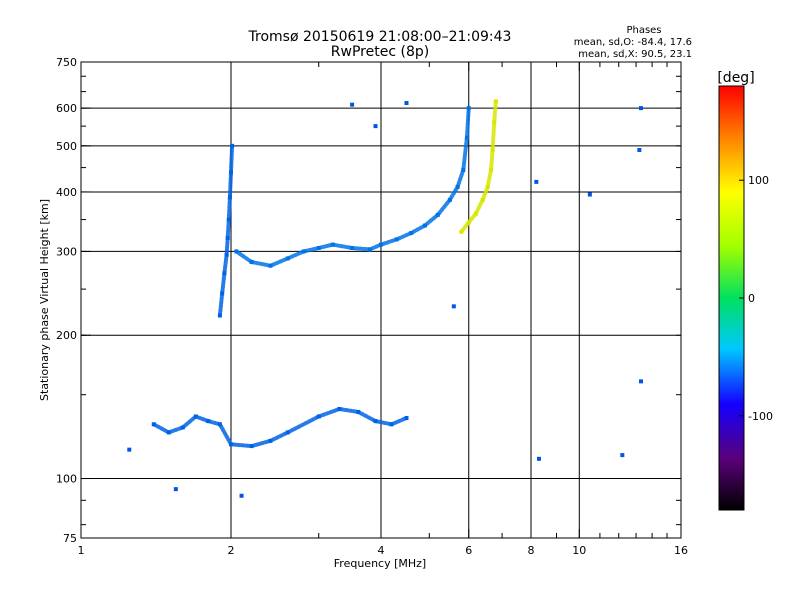 This screenshot has width=800, height=600. Describe the element at coordinates (66, 146) in the screenshot. I see `y-tick-label: 500` at that location.